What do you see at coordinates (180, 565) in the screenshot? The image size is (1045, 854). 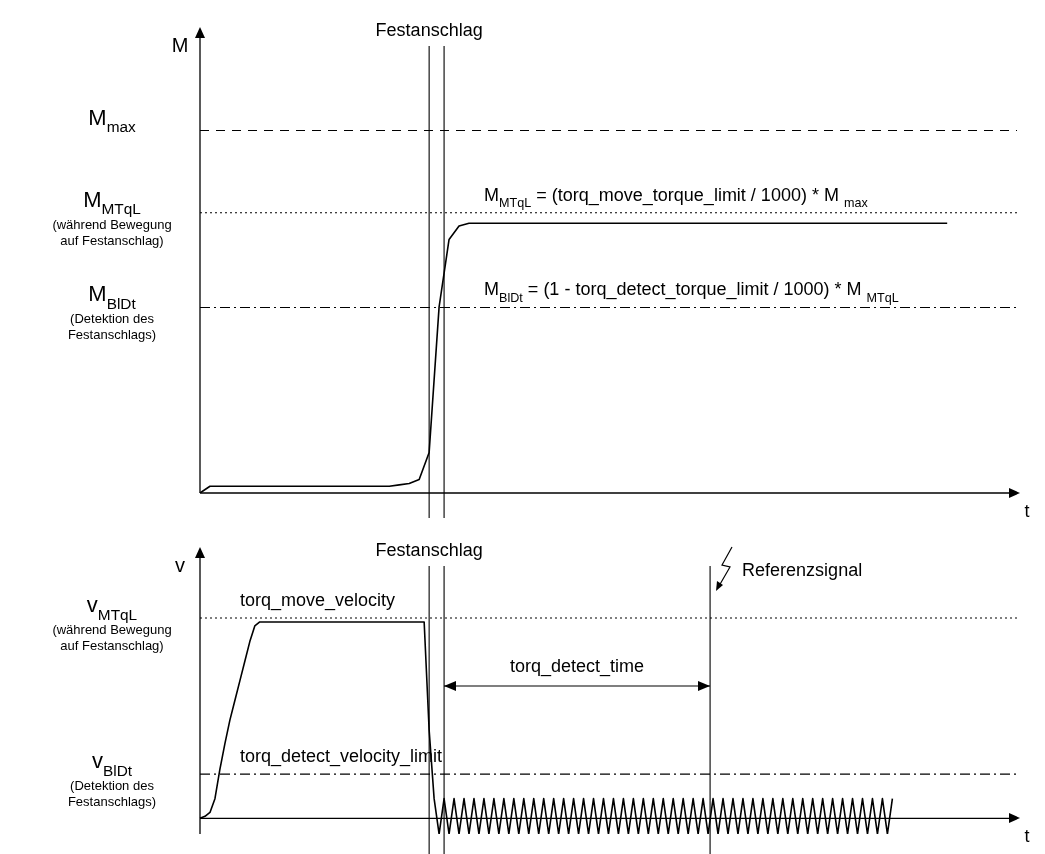 I see `y-axis-title: v` at bounding box center [180, 565].